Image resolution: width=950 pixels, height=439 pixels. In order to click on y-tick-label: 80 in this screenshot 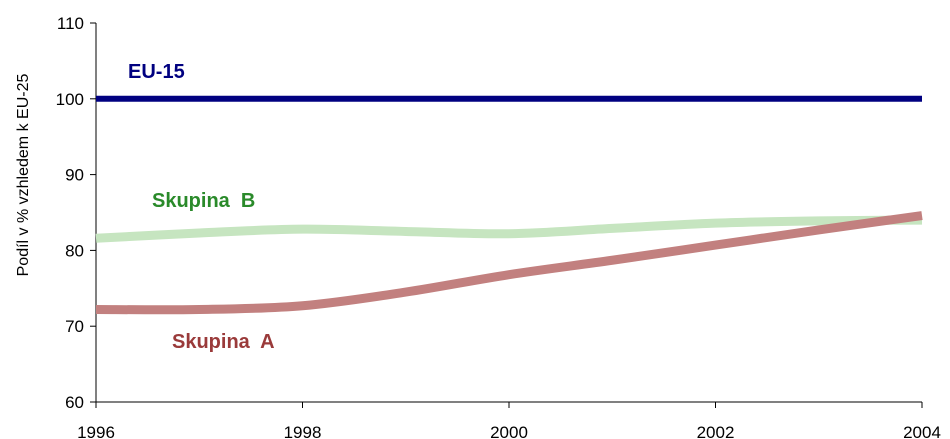, I will do `click(74, 250)`.